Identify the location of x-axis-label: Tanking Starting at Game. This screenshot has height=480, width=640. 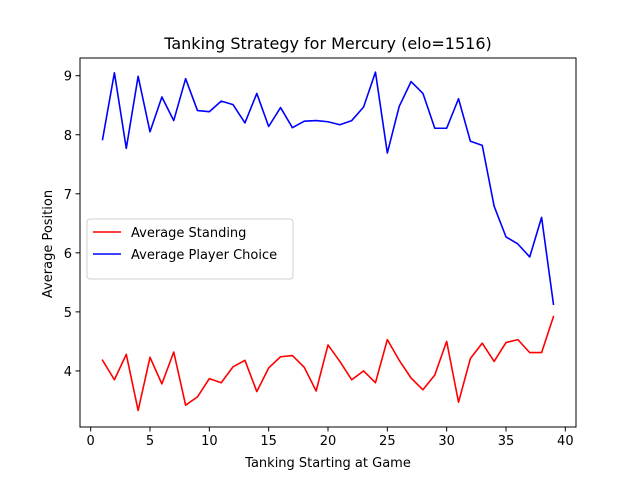
(327, 463).